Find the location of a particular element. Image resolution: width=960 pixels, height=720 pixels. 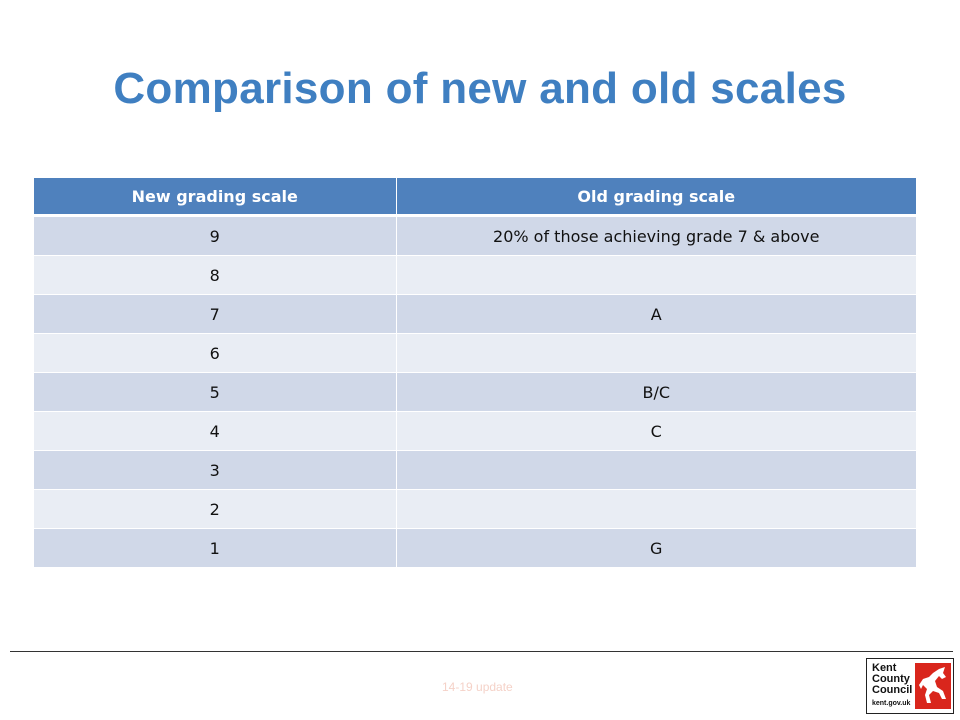

logo-wordmark: Kent County Council kent.gov.uk is located at coordinates (892, 686).